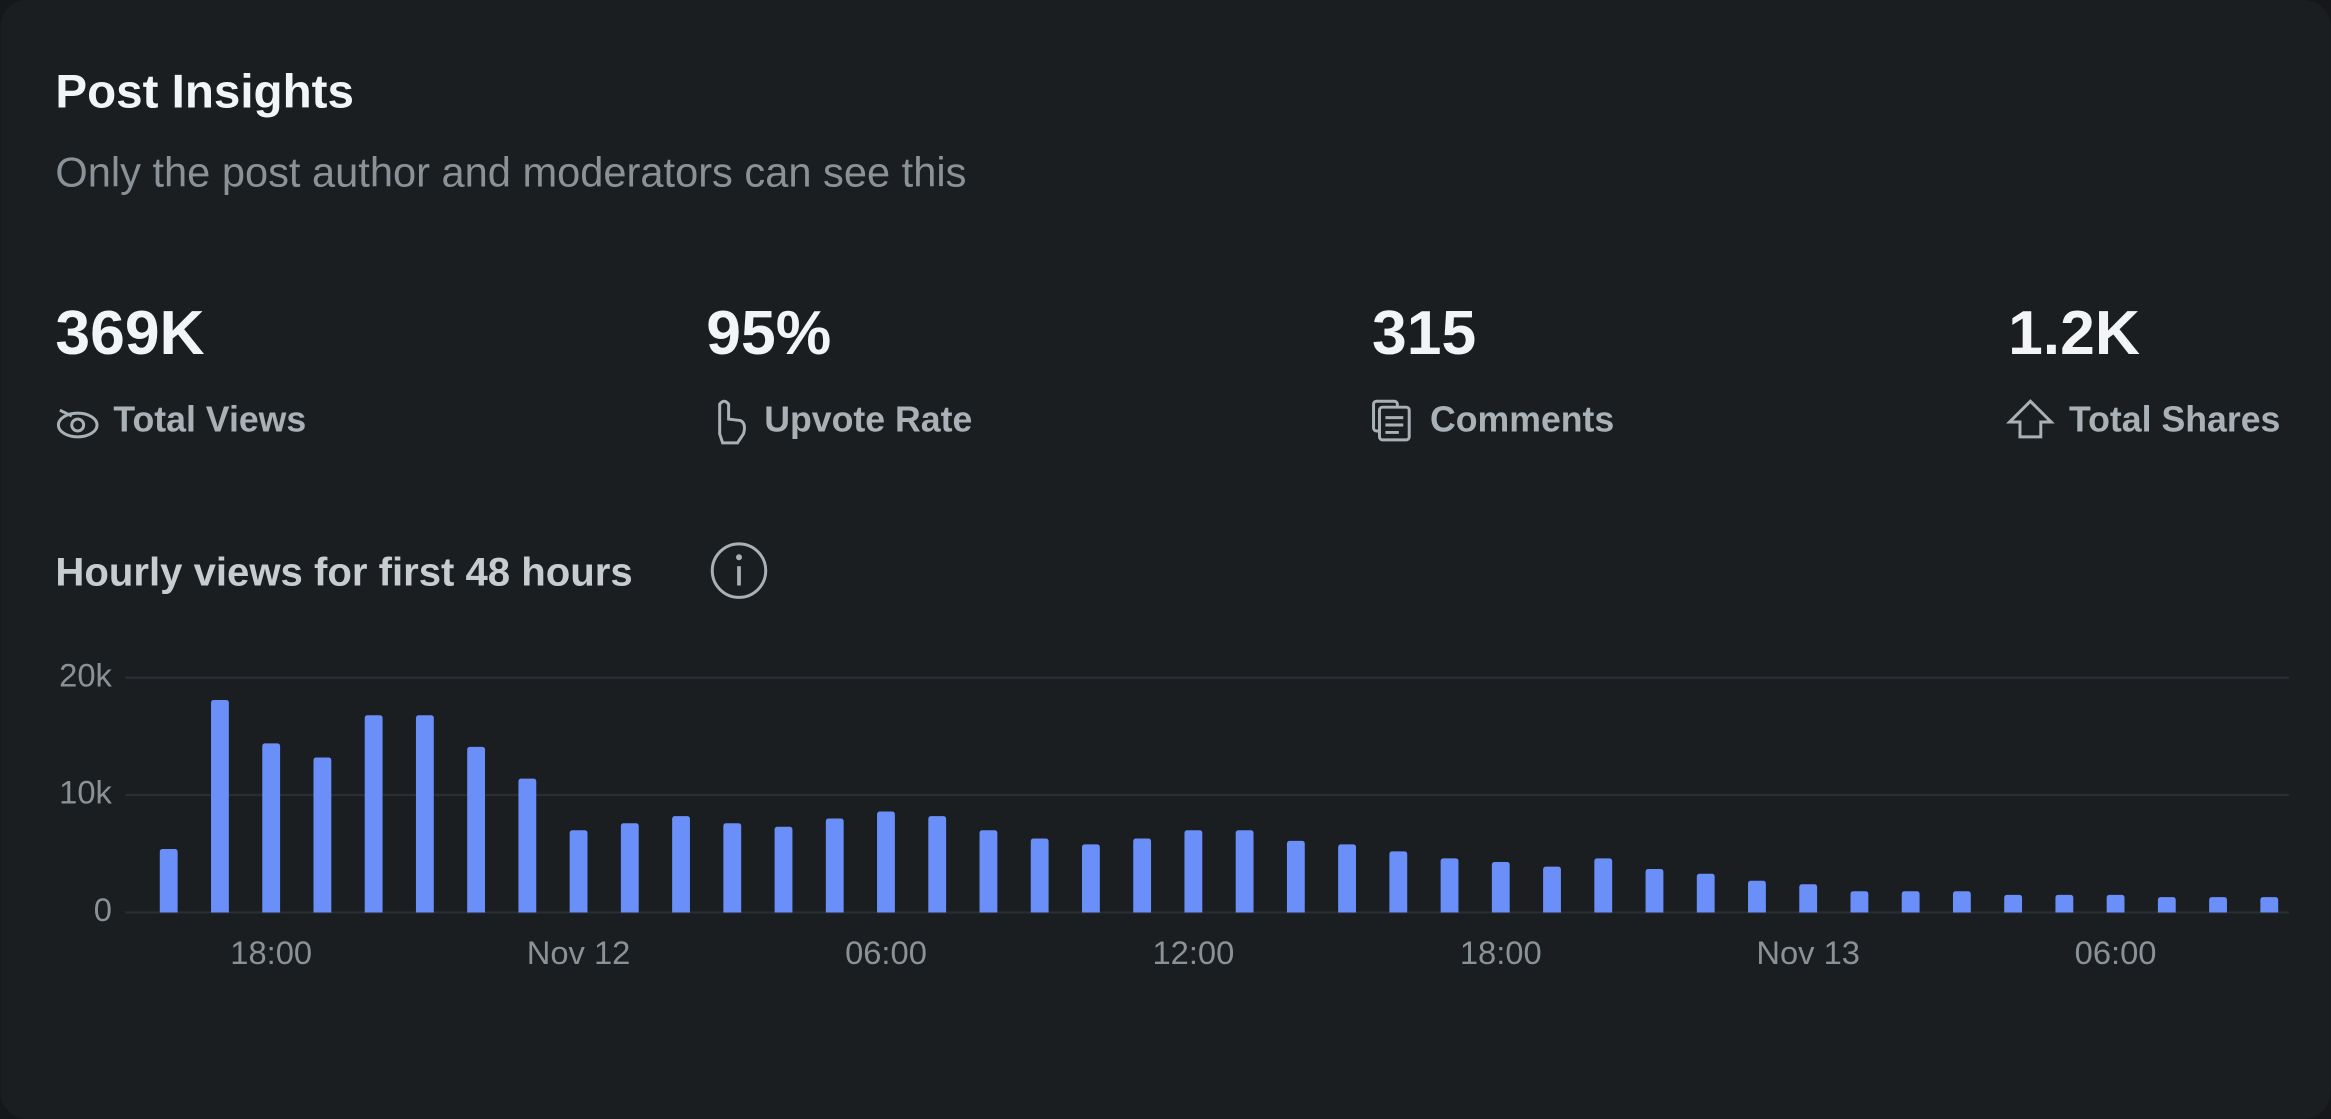 The image size is (2331, 1119). What do you see at coordinates (868, 419) in the screenshot?
I see `stat-label: Upvote Rate` at bounding box center [868, 419].